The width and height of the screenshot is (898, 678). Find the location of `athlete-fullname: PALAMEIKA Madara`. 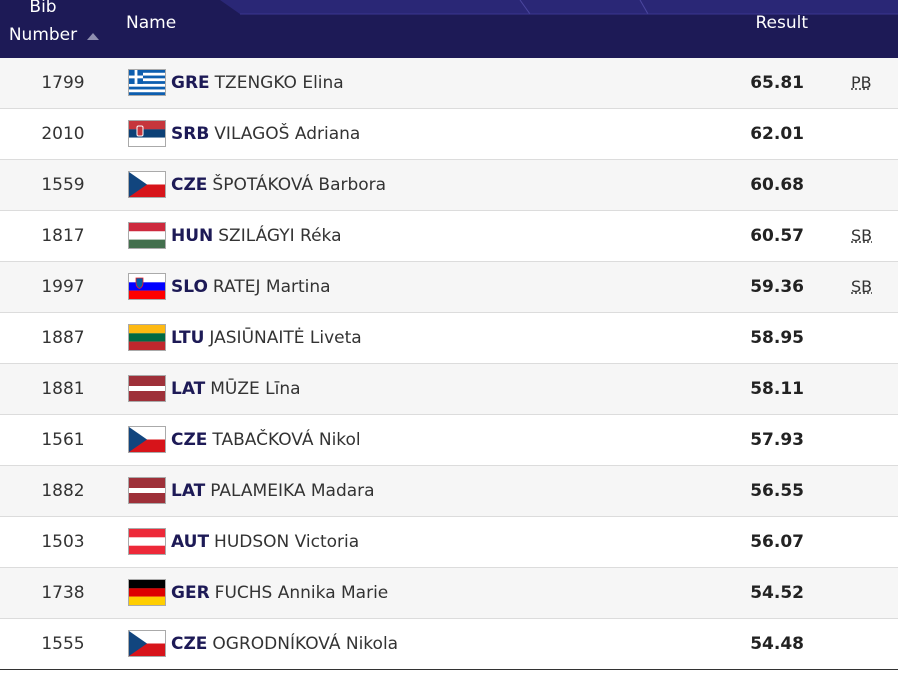

athlete-fullname: PALAMEIKA Madara is located at coordinates (292, 491).